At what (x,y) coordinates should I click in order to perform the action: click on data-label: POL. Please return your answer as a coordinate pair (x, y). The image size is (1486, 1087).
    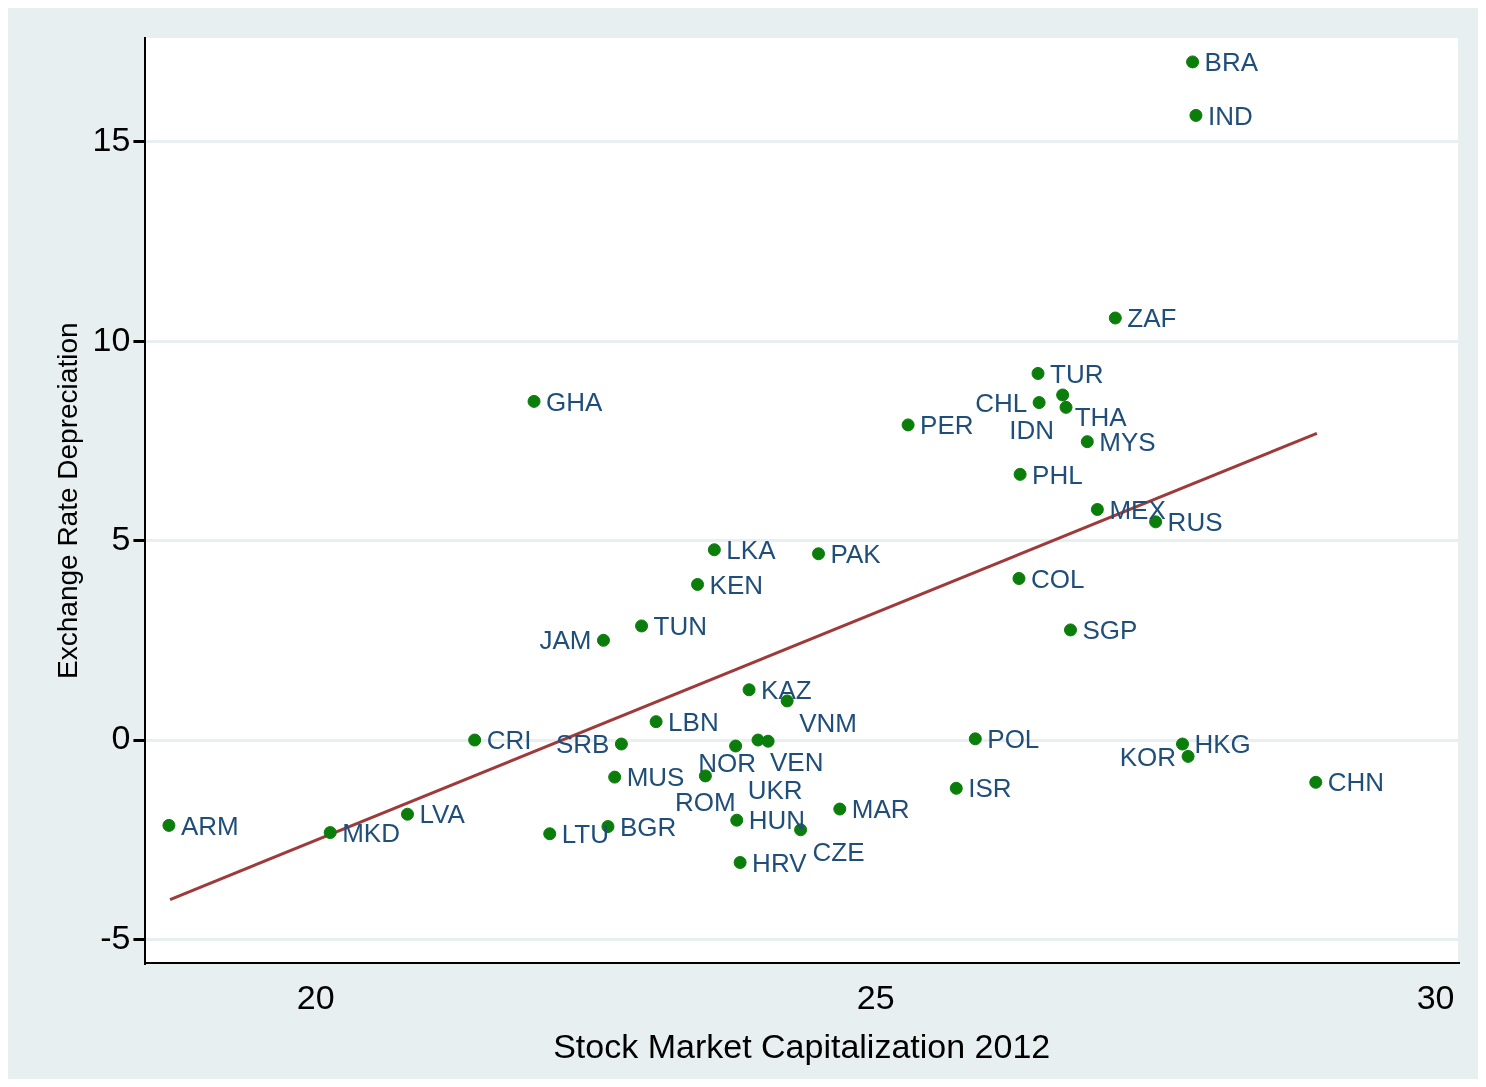
    Looking at the image, I should click on (1013, 739).